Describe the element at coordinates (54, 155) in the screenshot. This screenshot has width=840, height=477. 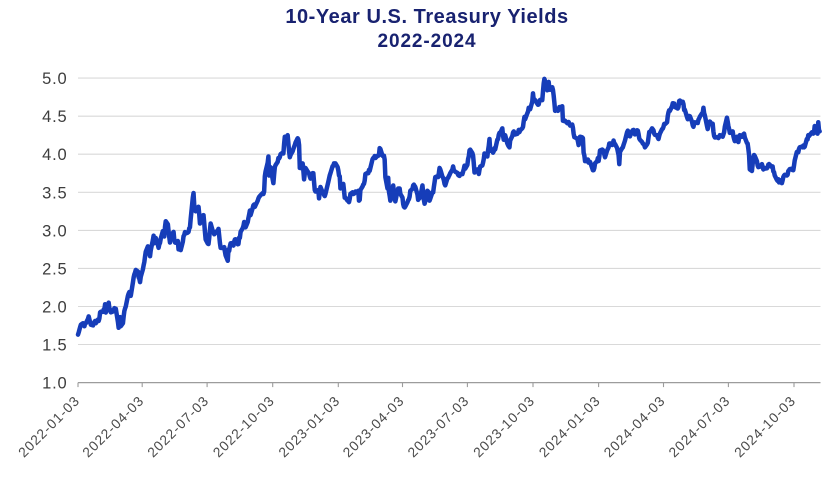
I see `svg-text: 4.0` at that location.